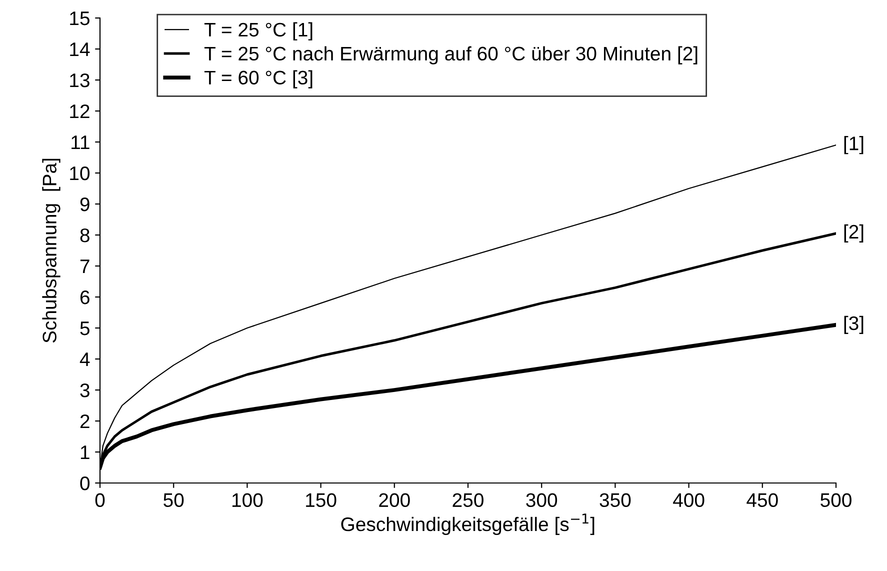  What do you see at coordinates (85, 204) in the screenshot?
I see `y-tick-label: 9` at bounding box center [85, 204].